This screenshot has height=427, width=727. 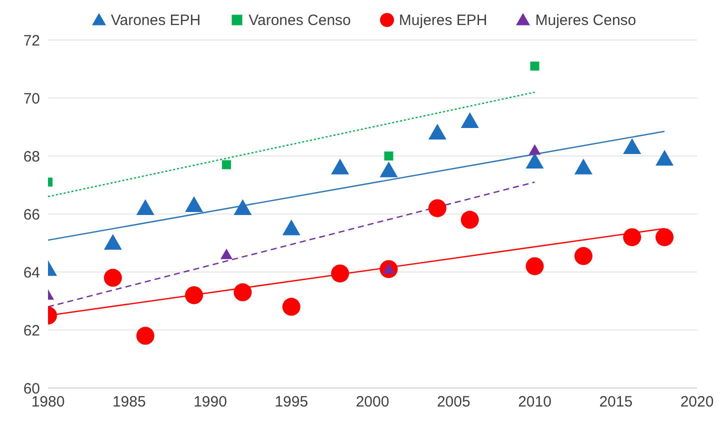 What do you see at coordinates (31, 331) in the screenshot?
I see `y-tick-label: 62` at bounding box center [31, 331].